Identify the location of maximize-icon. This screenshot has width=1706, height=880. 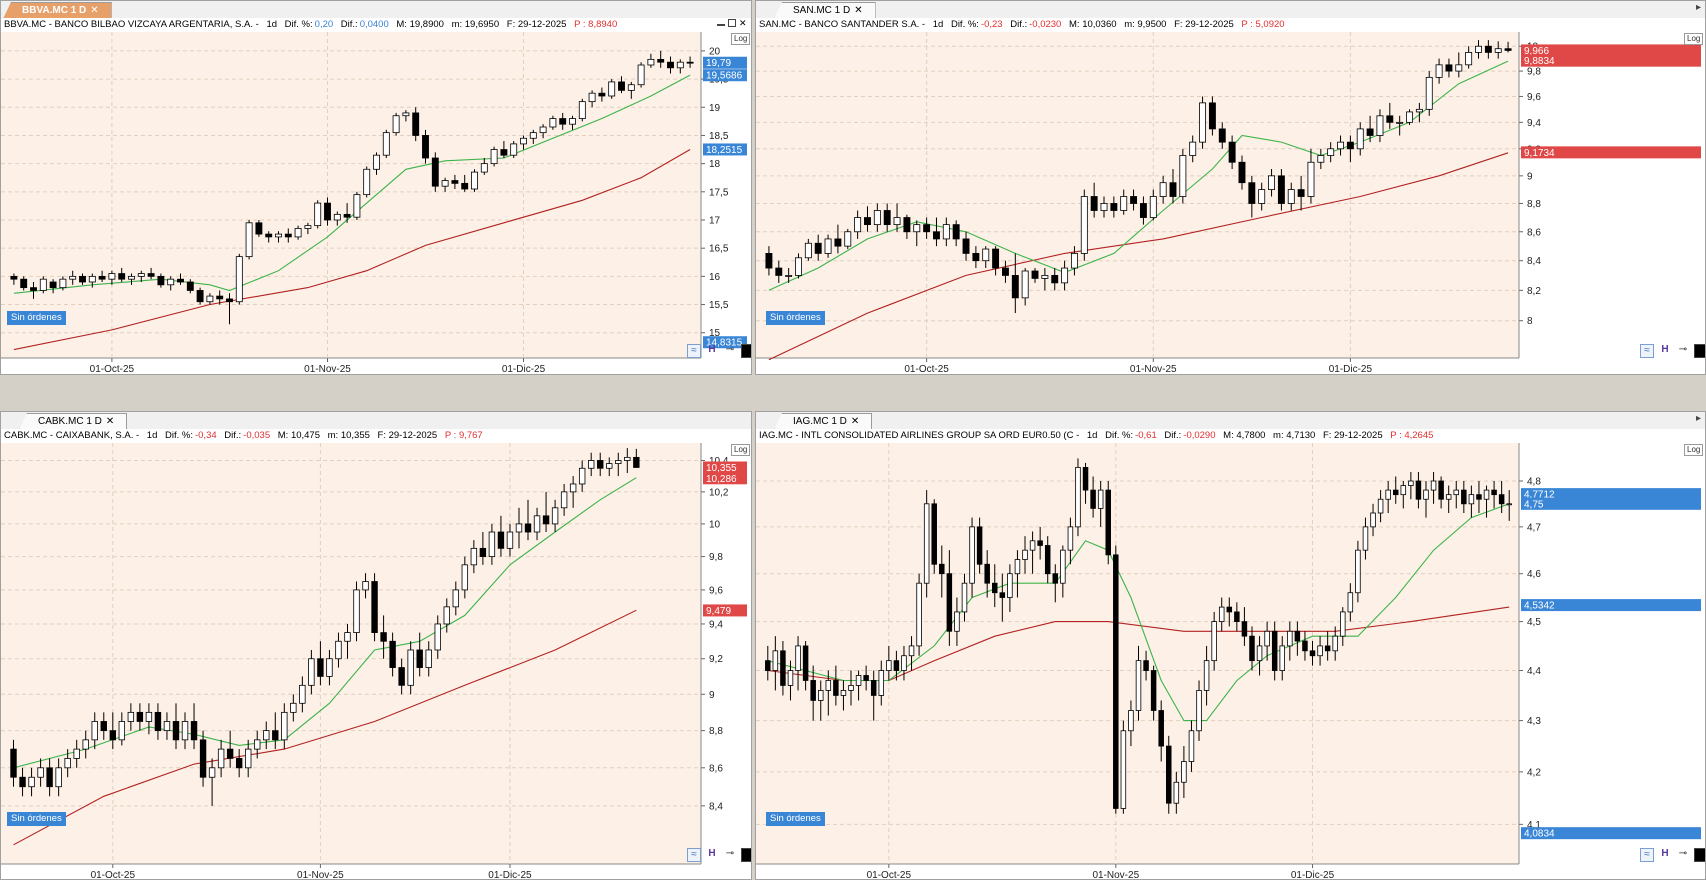
(732, 23).